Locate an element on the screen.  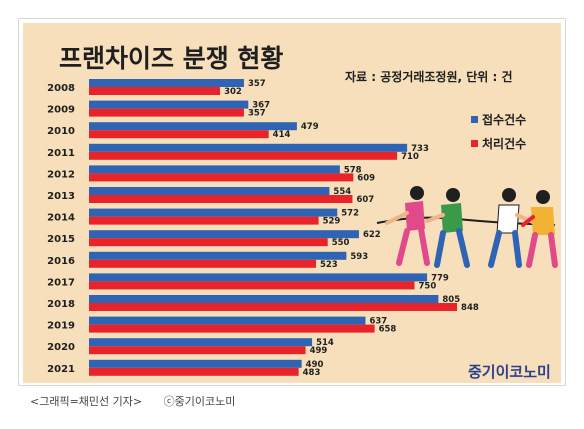
value-label-received: 779 is located at coordinates (440, 278).